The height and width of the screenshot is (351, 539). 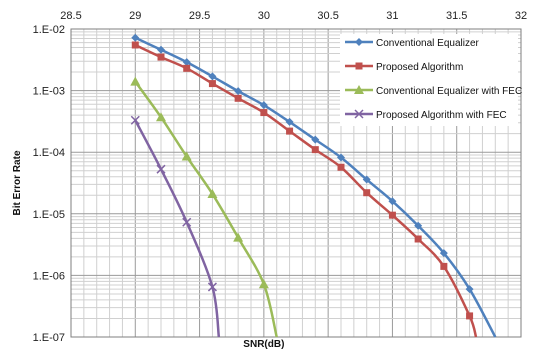 I want to click on legend-label: Conventional Equalizer, so click(x=428, y=43).